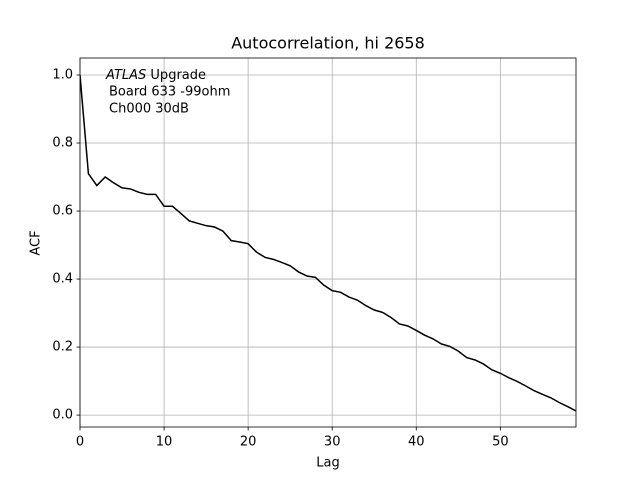 Image resolution: width=640 pixels, height=480 pixels. What do you see at coordinates (332, 442) in the screenshot?
I see `x-tick-label: 30` at bounding box center [332, 442].